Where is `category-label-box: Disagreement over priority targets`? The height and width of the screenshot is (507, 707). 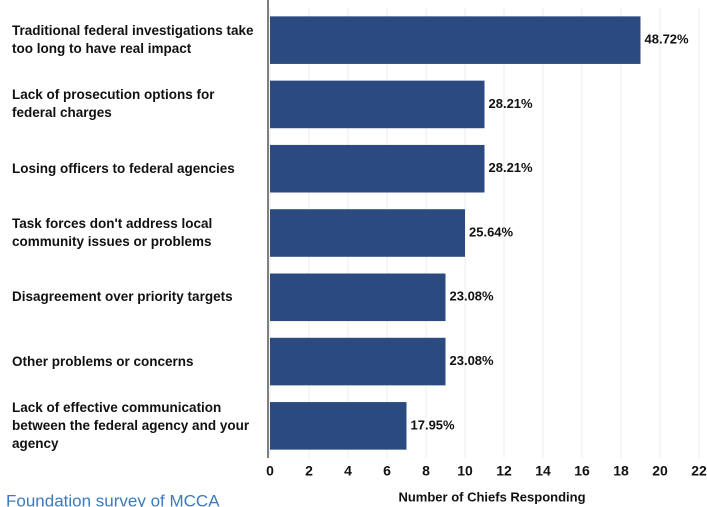 category-label-box: Disagreement over priority targets is located at coordinates (122, 297).